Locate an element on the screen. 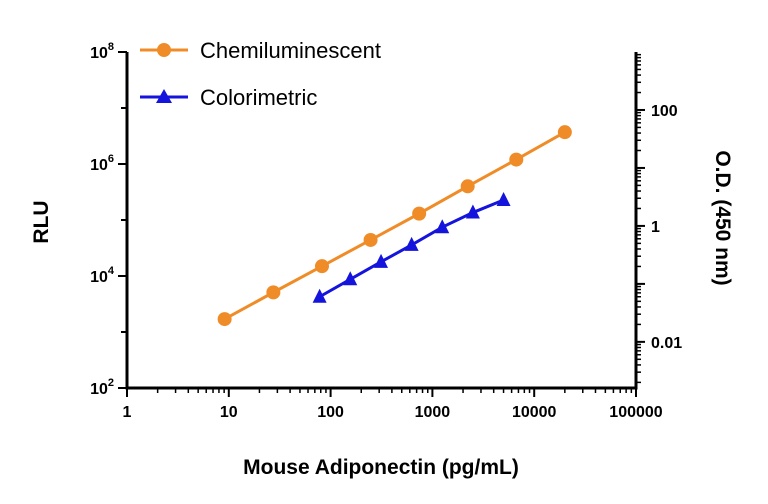  y-tick-label: 10⁸ is located at coordinates (102, 51).